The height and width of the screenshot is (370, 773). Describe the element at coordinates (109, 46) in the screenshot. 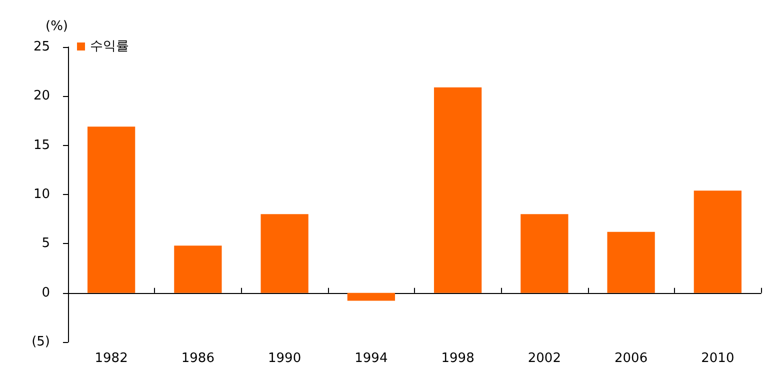

I see `legend-label: 수익률` at that location.